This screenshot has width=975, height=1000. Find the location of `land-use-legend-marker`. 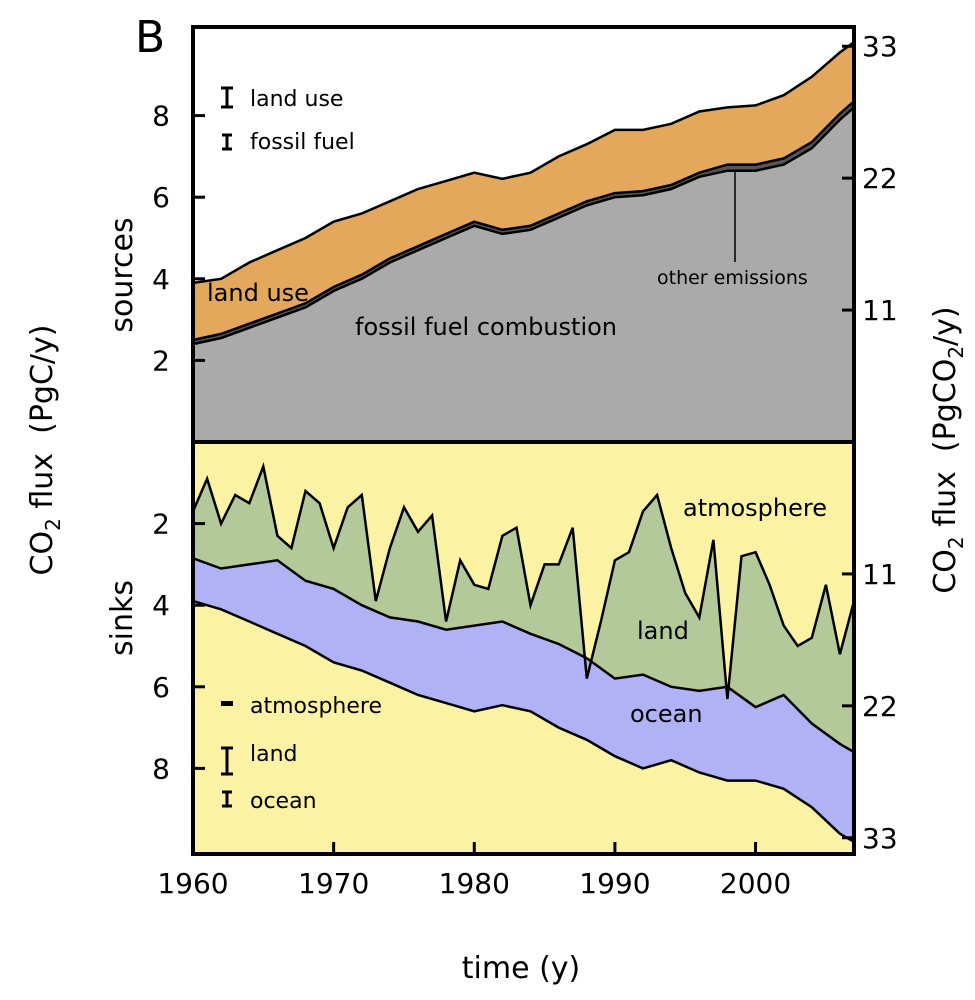

land-use-legend-marker is located at coordinates (227, 97).